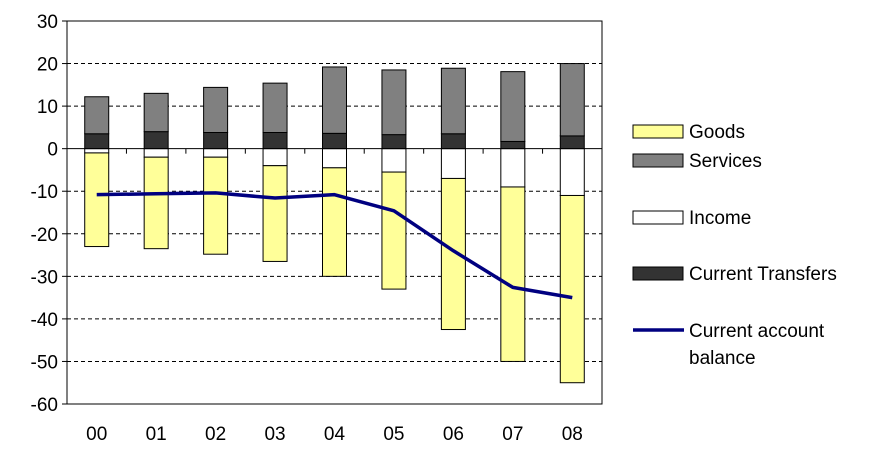 This screenshot has height=458, width=893. What do you see at coordinates (52, 150) in the screenshot?
I see `y-tick-label: 0` at bounding box center [52, 150].